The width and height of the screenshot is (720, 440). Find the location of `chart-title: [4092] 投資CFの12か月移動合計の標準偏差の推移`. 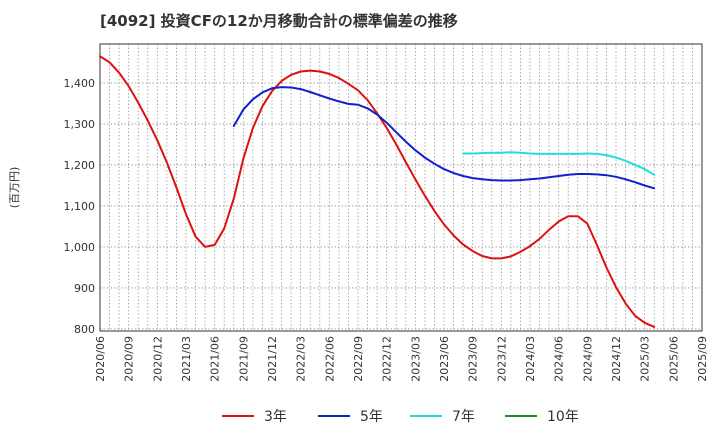

chart-title: [4092] 投資CFの12か月移動合計の標準偏差の推移 is located at coordinates (279, 21).